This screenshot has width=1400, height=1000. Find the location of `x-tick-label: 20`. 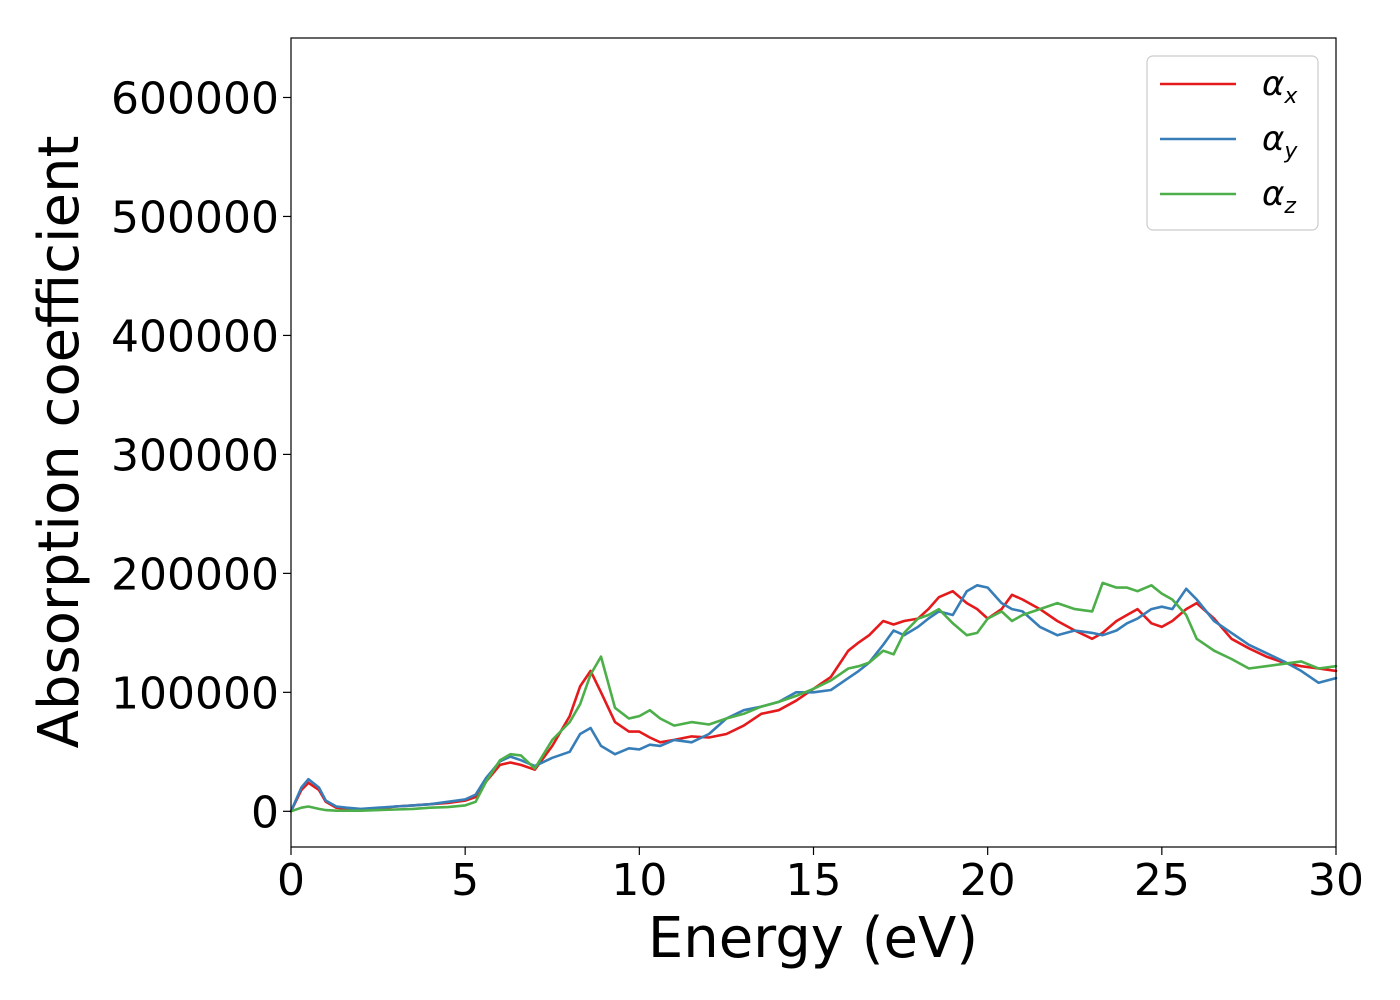

x-tick-label: 20 is located at coordinates (988, 880).